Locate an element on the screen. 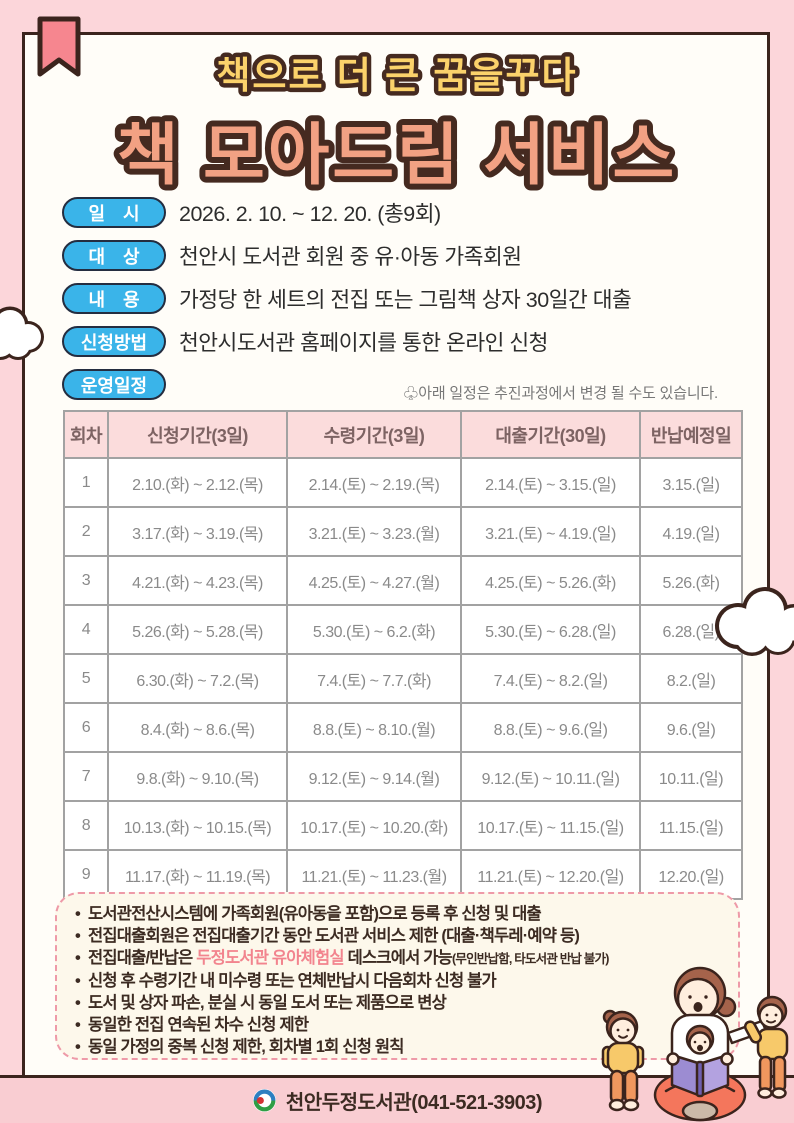  note-text: 도서 및 상자 파손, 분실 시 동일 도서 또는 제품으로 변상 is located at coordinates (267, 1003).